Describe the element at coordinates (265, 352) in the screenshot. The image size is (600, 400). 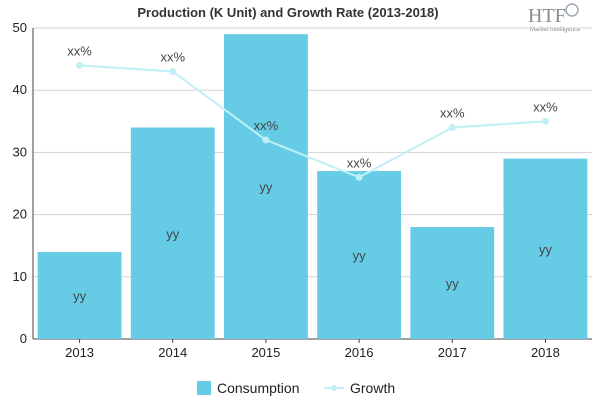
I see `x-tick-label: 2015` at that location.